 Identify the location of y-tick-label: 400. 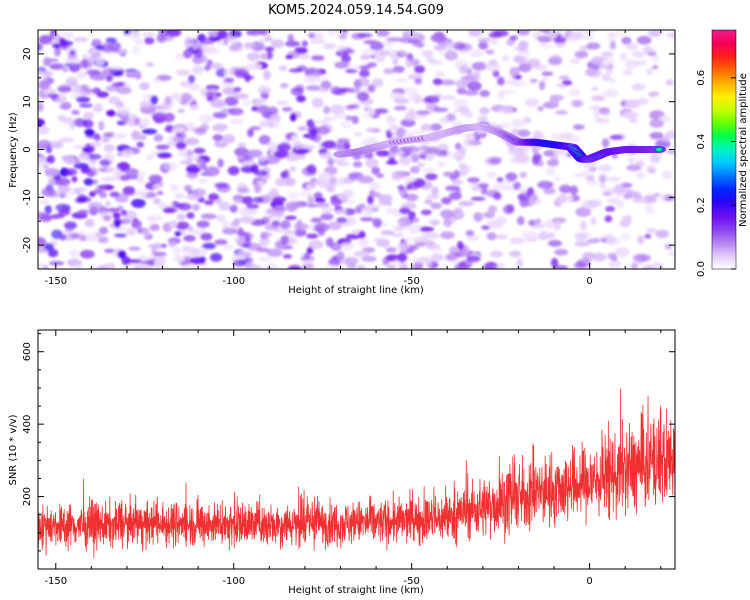
(27, 424).